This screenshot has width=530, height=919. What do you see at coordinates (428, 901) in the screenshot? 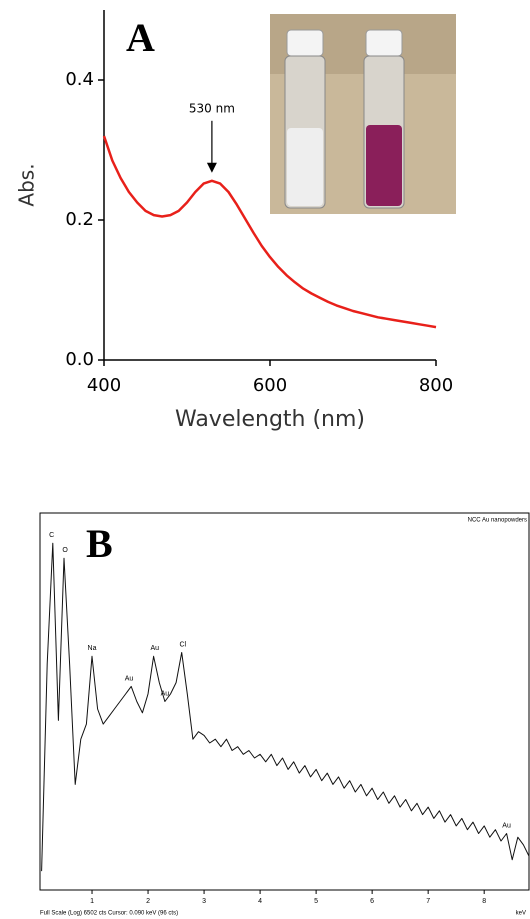
I see `x-tick-label: 7` at bounding box center [428, 901].